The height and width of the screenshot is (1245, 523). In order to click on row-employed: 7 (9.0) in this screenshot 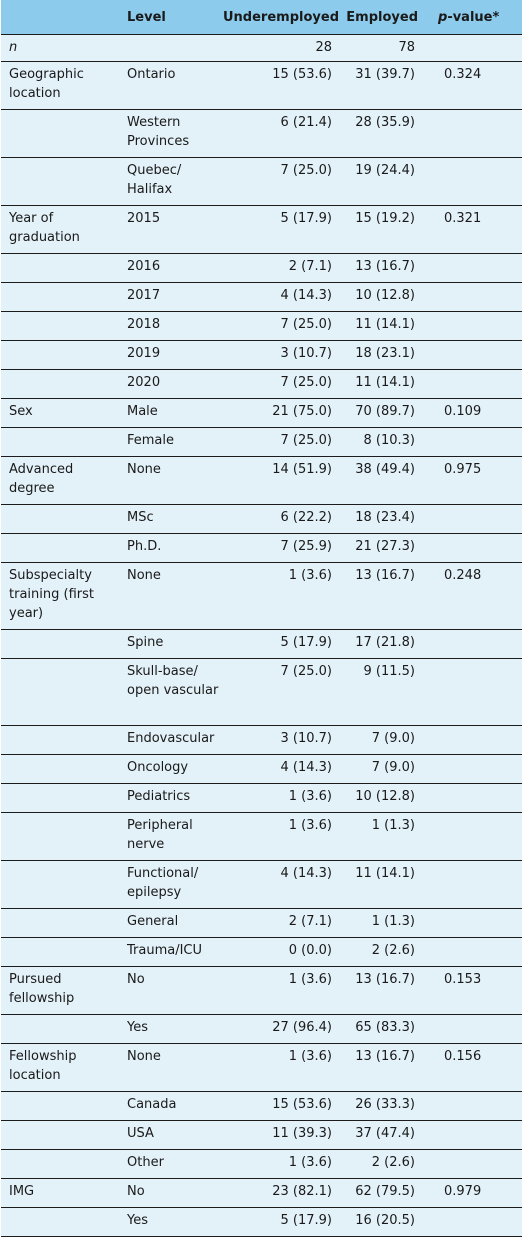, I will do `click(393, 767)`.